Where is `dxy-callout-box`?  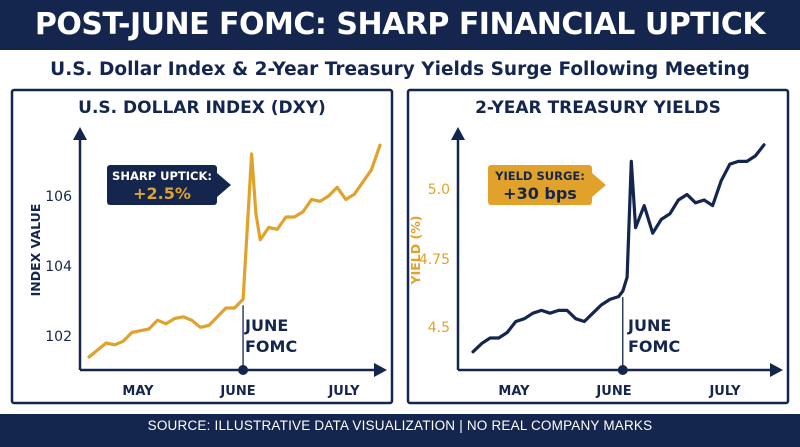
dxy-callout-box is located at coordinates (162, 185).